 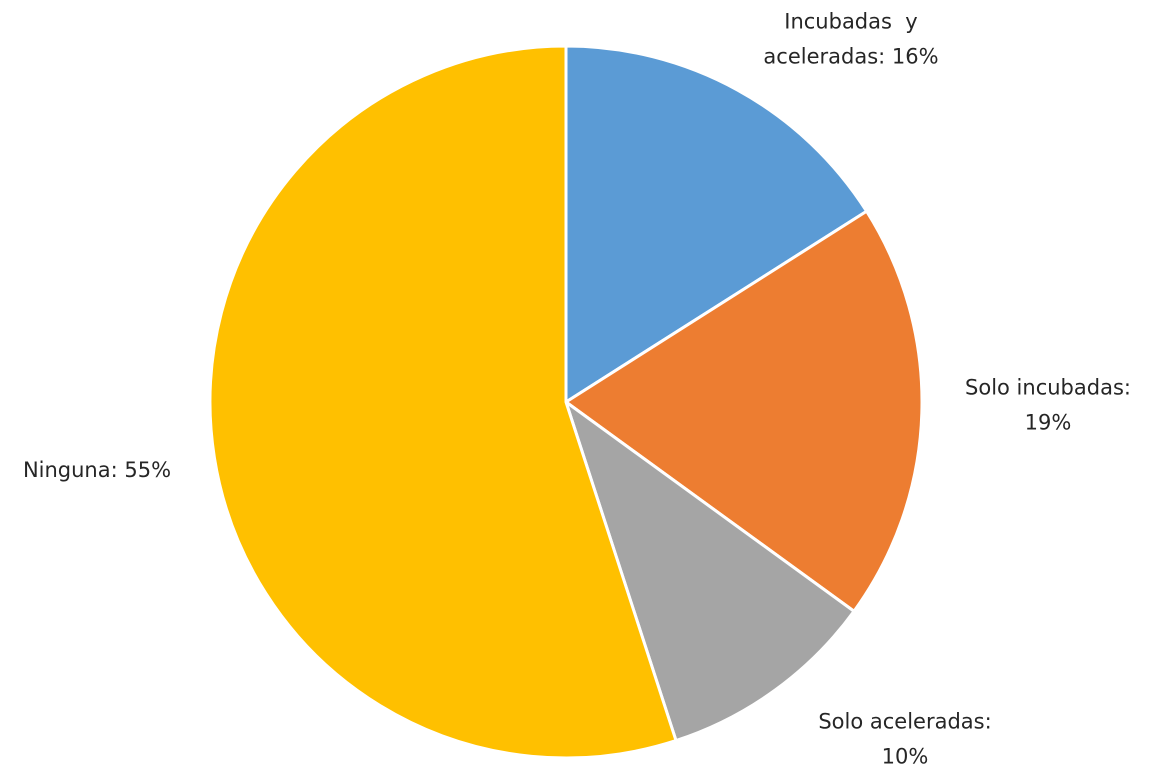 What do you see at coordinates (904, 739) in the screenshot?
I see `data-label-solo-aceleradas: Solo aceleradas: 10%` at bounding box center [904, 739].